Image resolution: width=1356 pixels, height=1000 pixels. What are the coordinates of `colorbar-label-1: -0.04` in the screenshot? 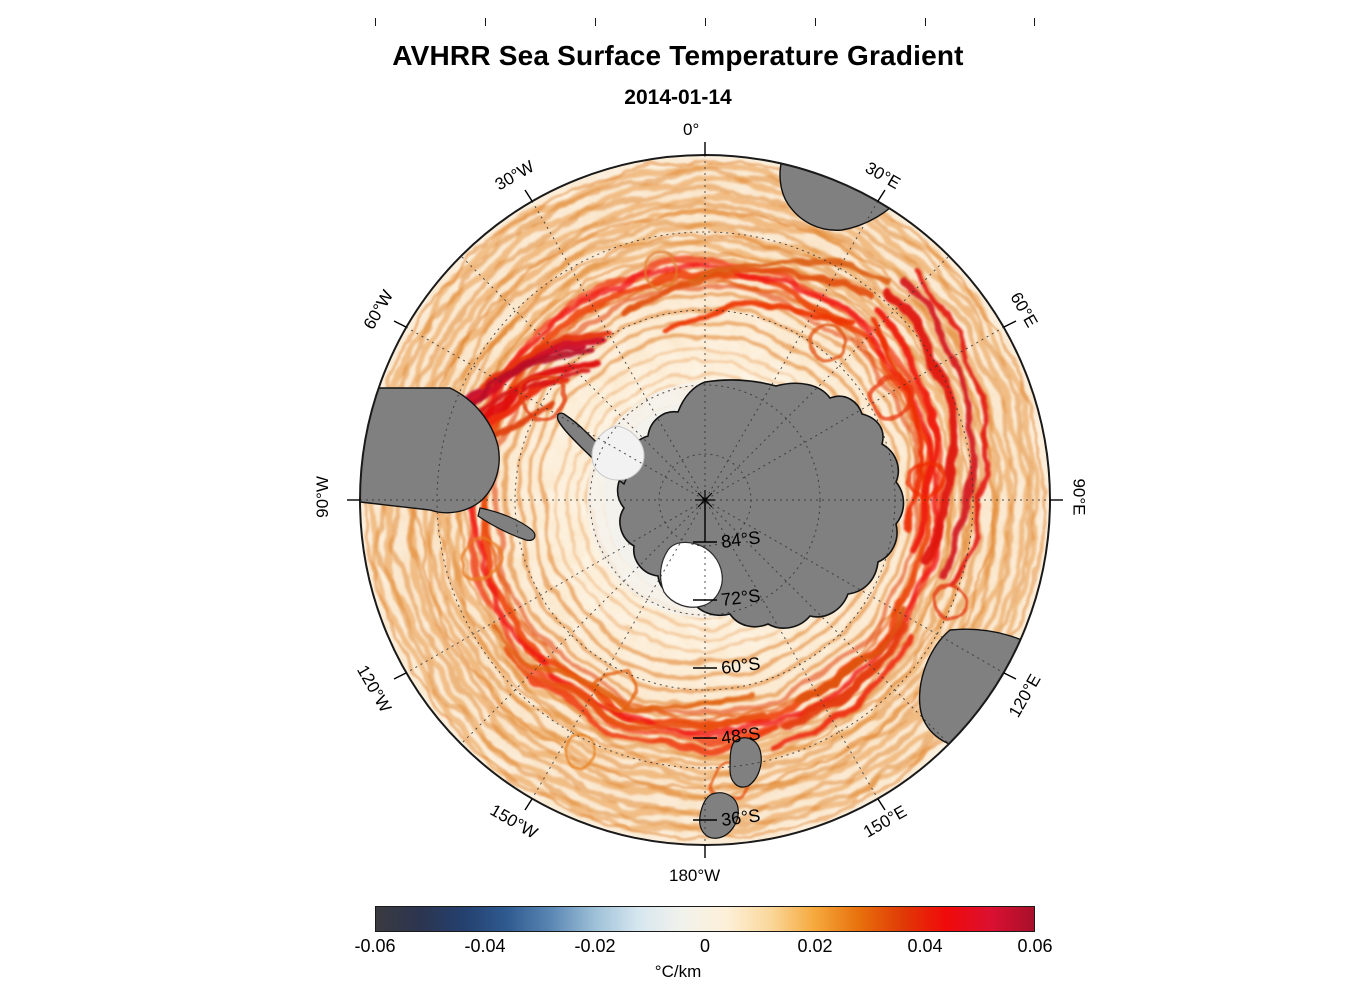 It's located at (485, 946).